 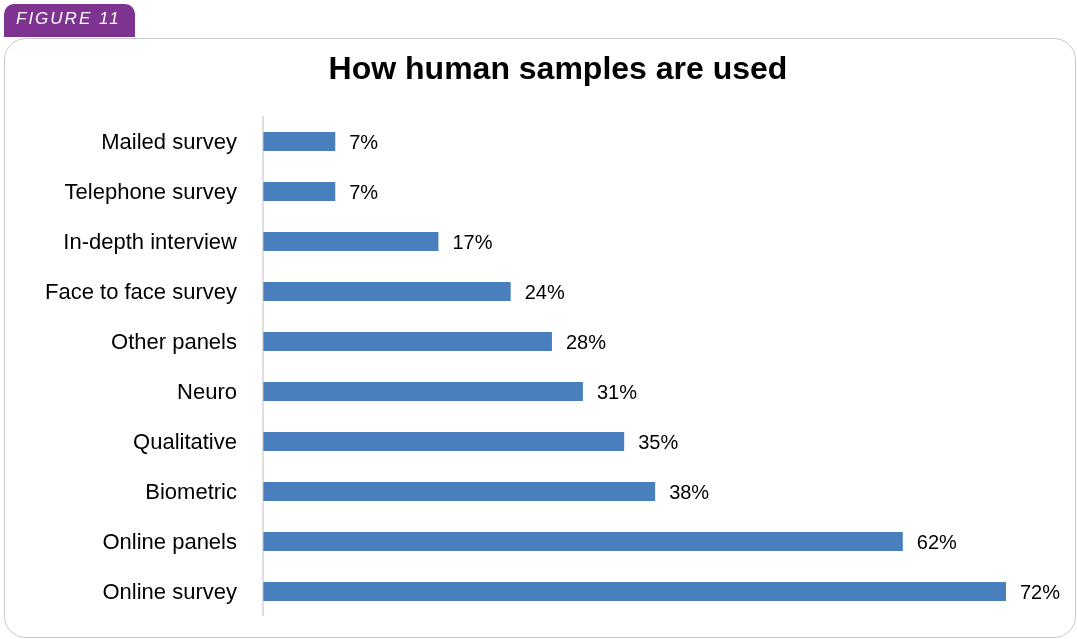 What do you see at coordinates (544, 291) in the screenshot?
I see `data-label: 24%` at bounding box center [544, 291].